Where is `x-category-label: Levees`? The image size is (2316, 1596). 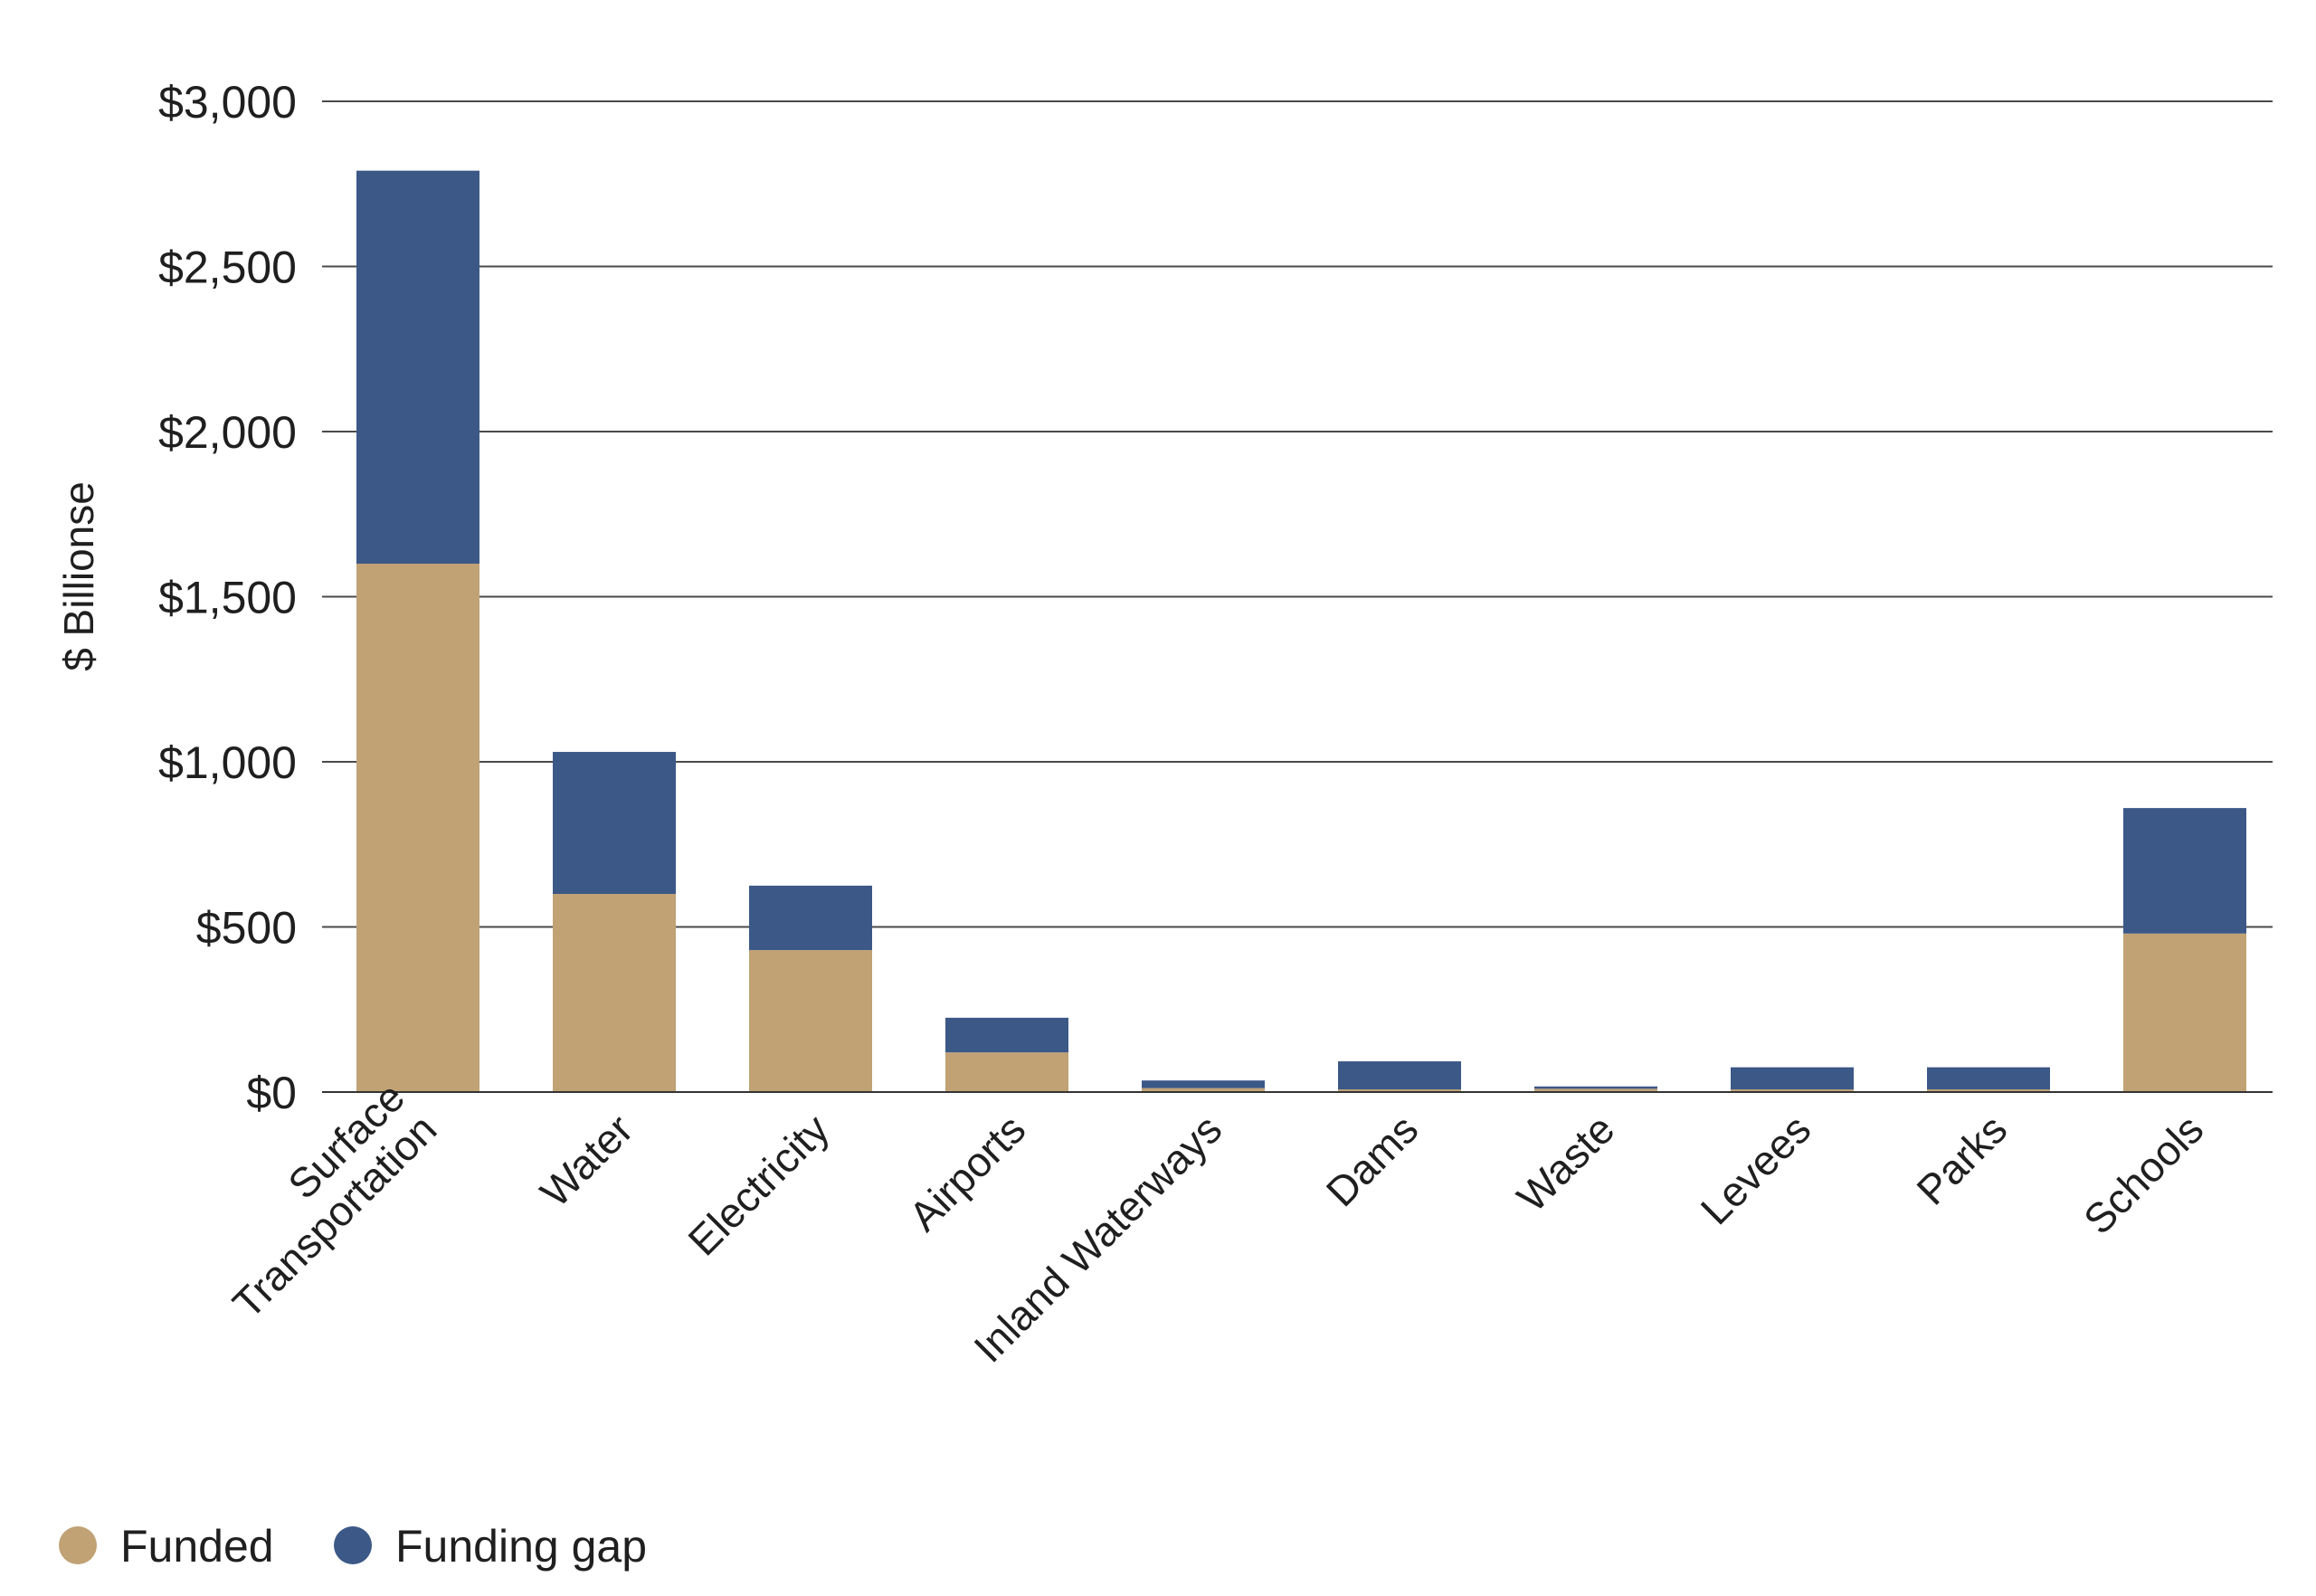 x-category-label: Levees is located at coordinates (1756, 1170).